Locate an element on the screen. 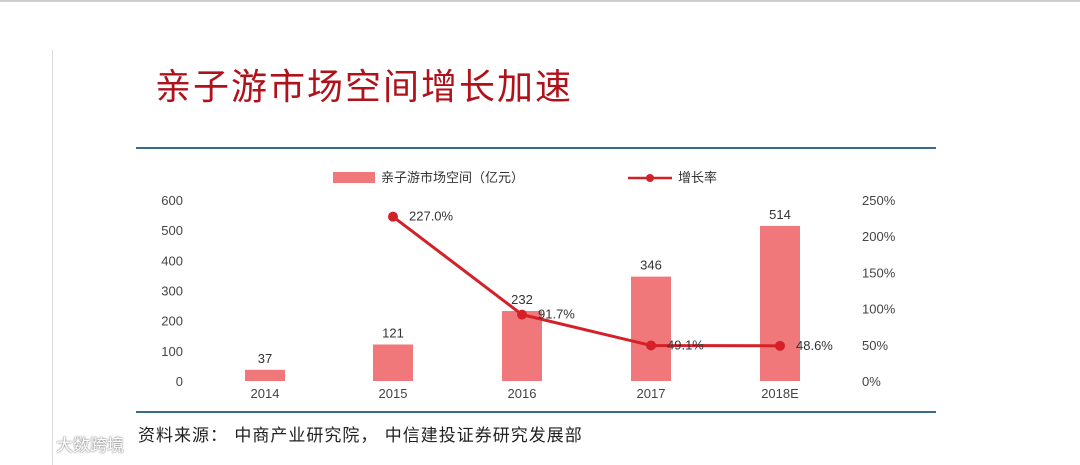  x-axis: 2014 2015 2016 2017 2018E is located at coordinates (525, 393).